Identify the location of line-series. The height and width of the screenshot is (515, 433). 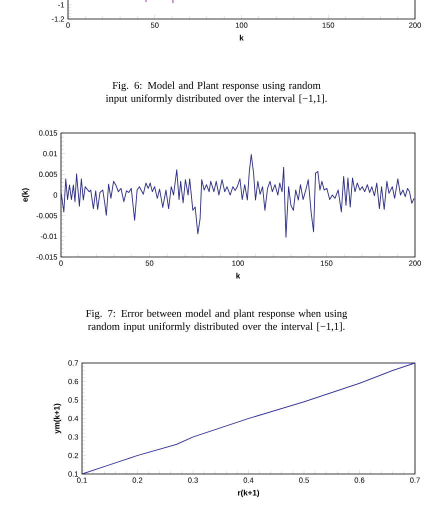
(238, 196).